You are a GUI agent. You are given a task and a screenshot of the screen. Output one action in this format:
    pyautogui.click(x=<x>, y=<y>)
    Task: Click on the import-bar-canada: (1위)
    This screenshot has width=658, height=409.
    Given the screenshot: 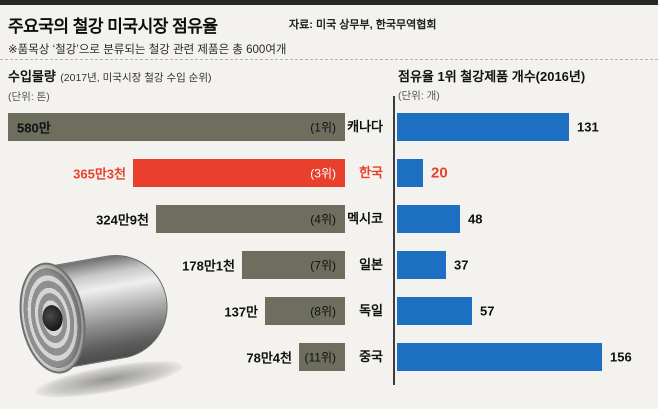 What is the action you would take?
    pyautogui.click(x=176, y=127)
    